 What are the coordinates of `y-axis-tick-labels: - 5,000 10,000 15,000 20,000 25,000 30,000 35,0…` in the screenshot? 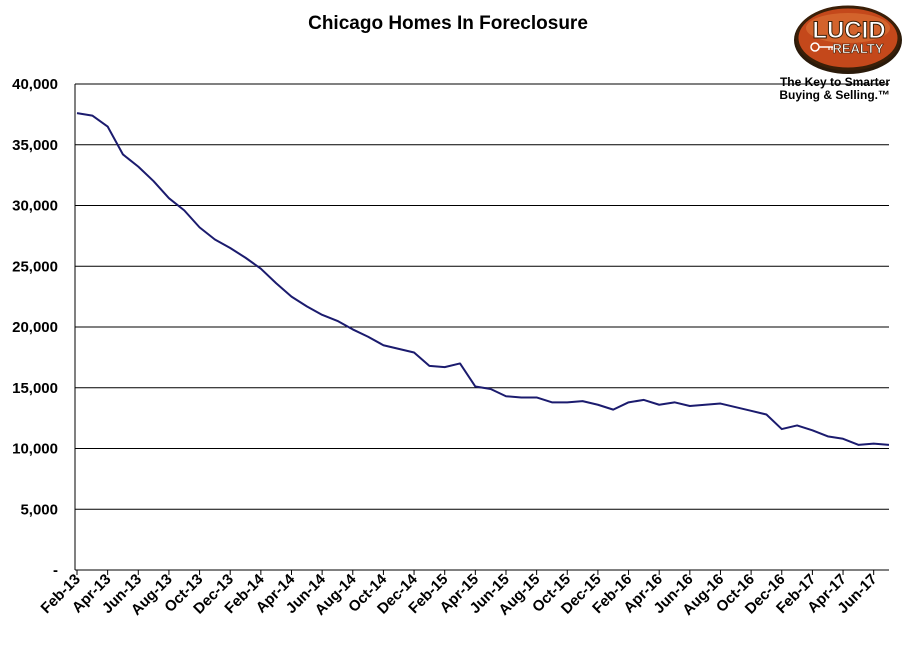 It's located at (35, 327).